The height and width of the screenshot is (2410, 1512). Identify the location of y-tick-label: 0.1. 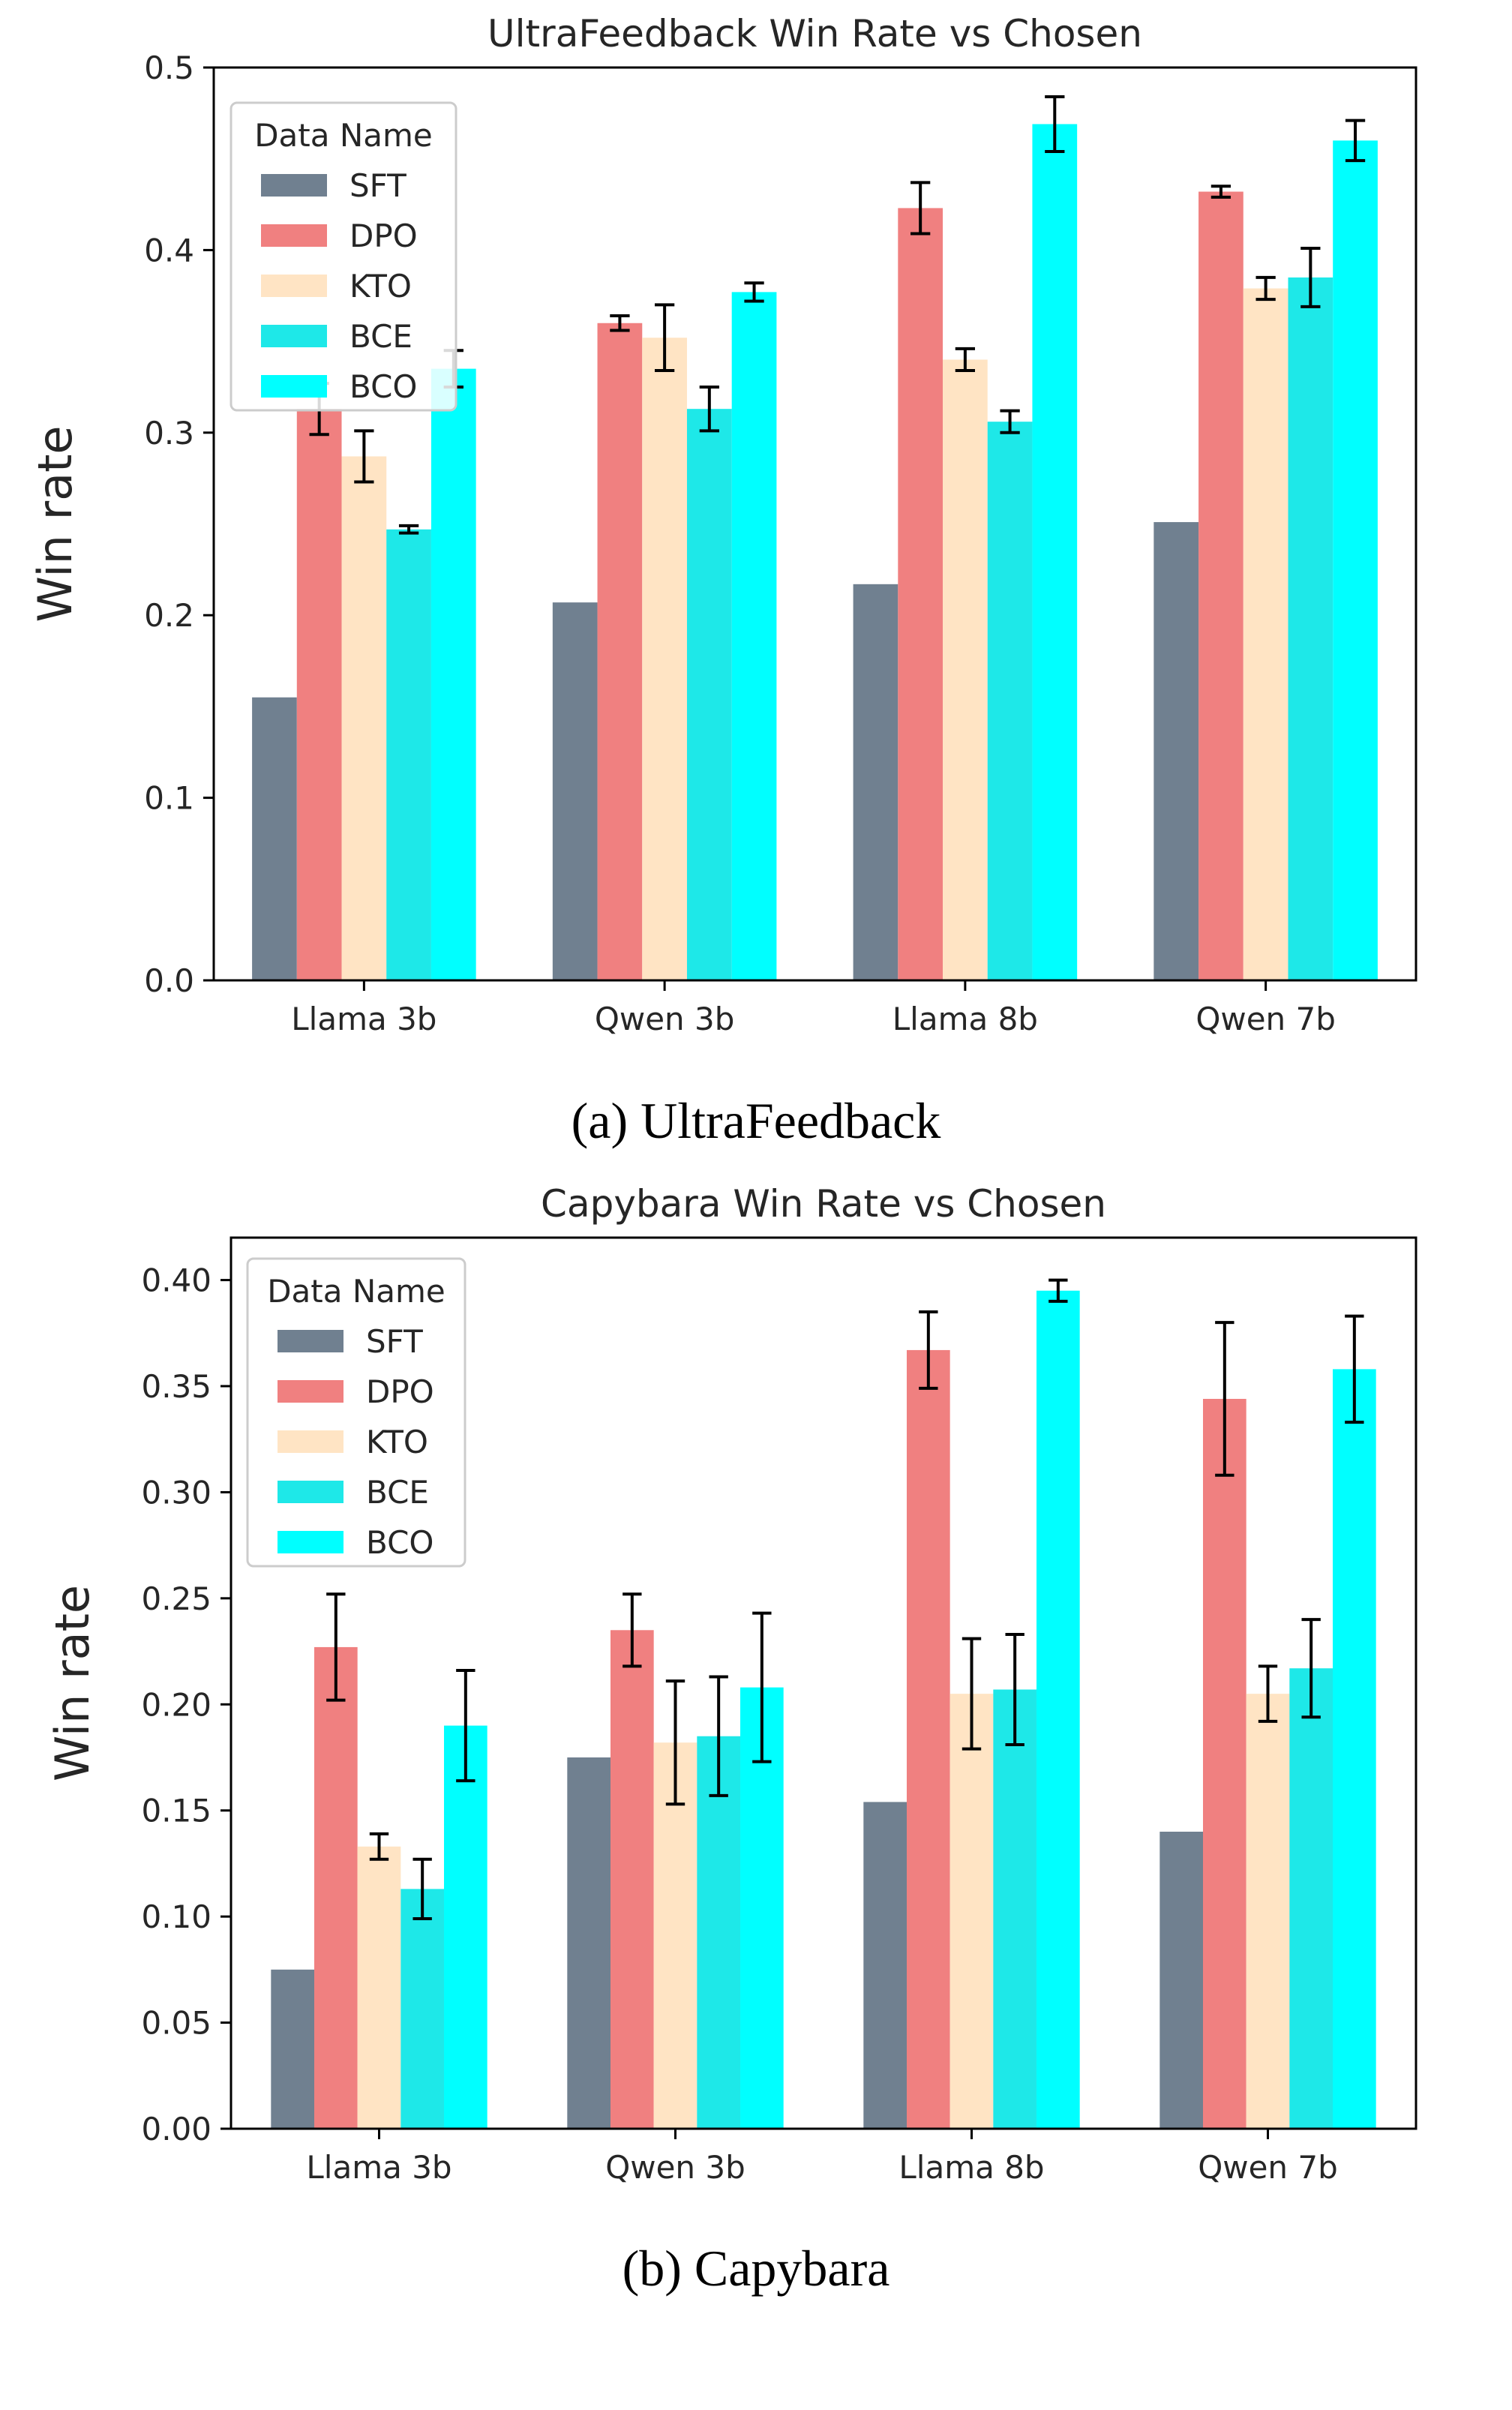
(169, 799).